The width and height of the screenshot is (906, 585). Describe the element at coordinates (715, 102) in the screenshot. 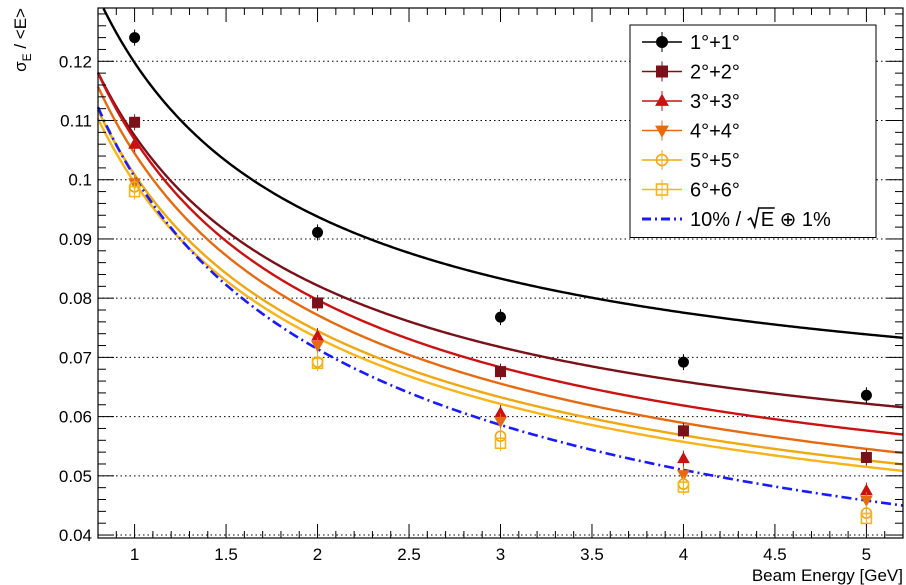

I see `legend-label: 3°+3°` at that location.